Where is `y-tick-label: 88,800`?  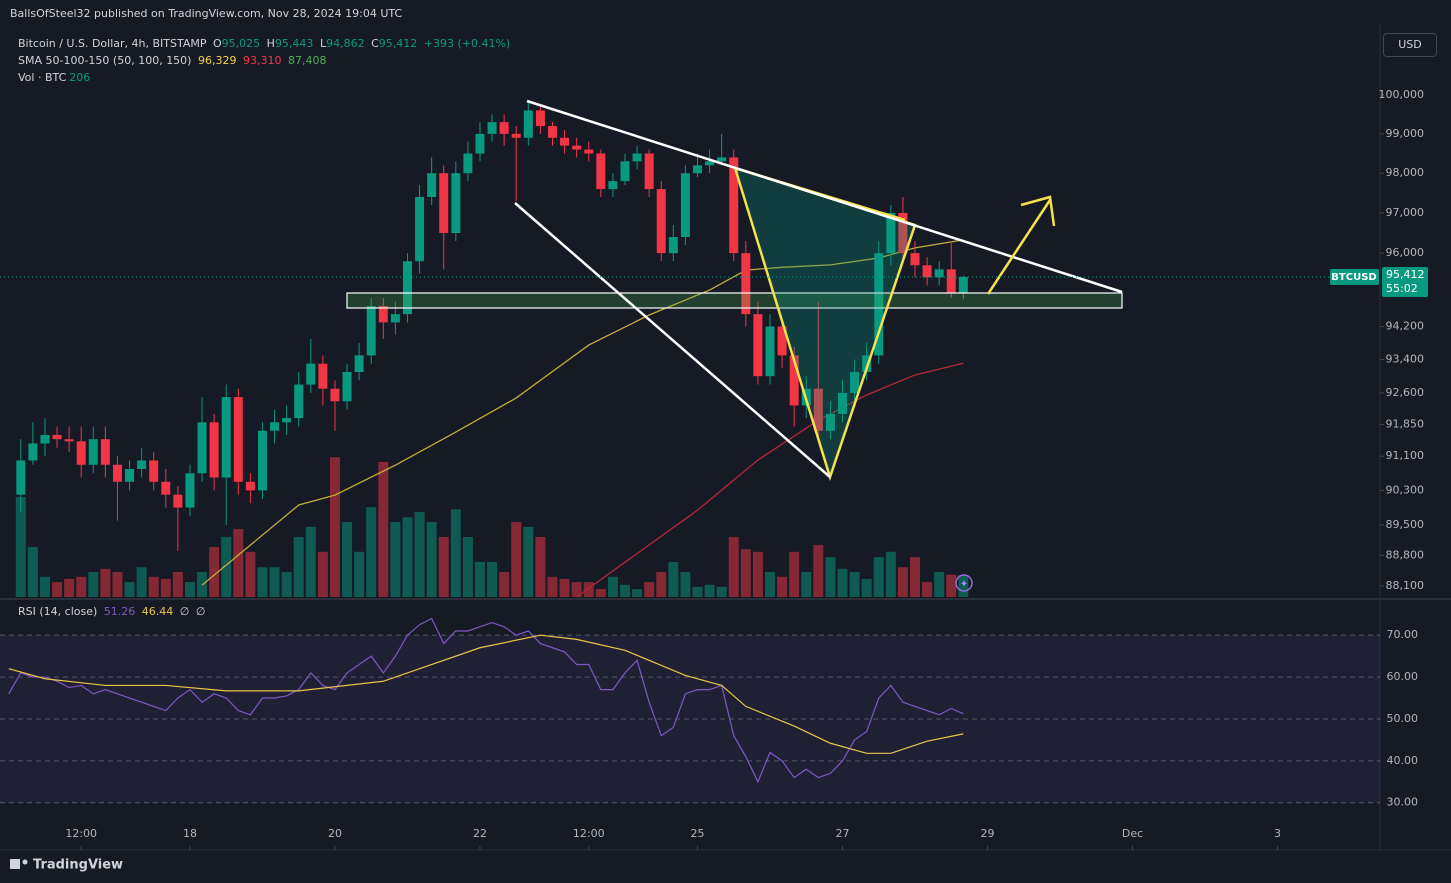
y-tick-label: 88,800 is located at coordinates (1405, 554).